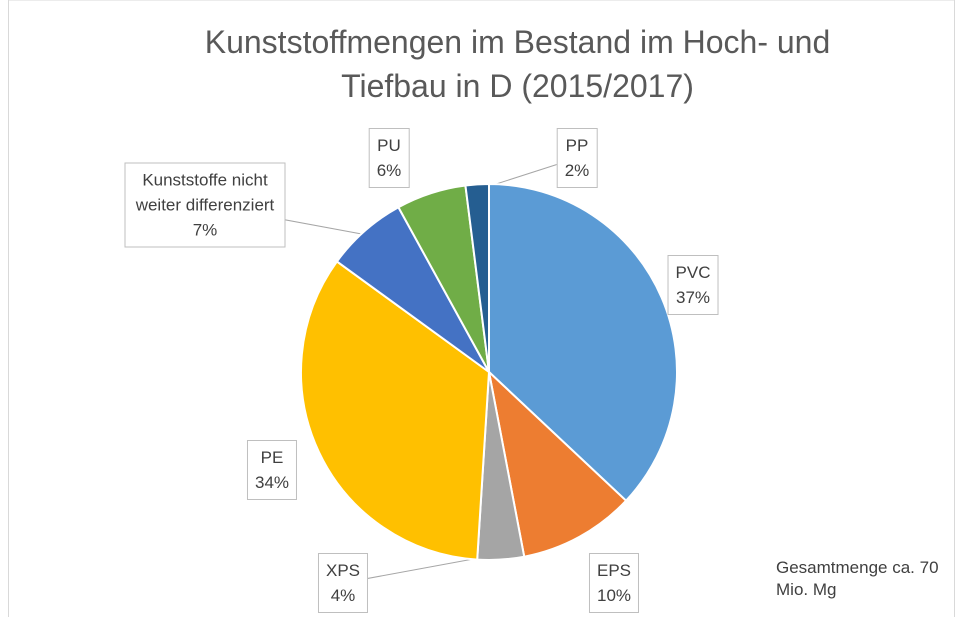 This screenshot has width=957, height=617. I want to click on data-label: PVC 37%, so click(693, 285).